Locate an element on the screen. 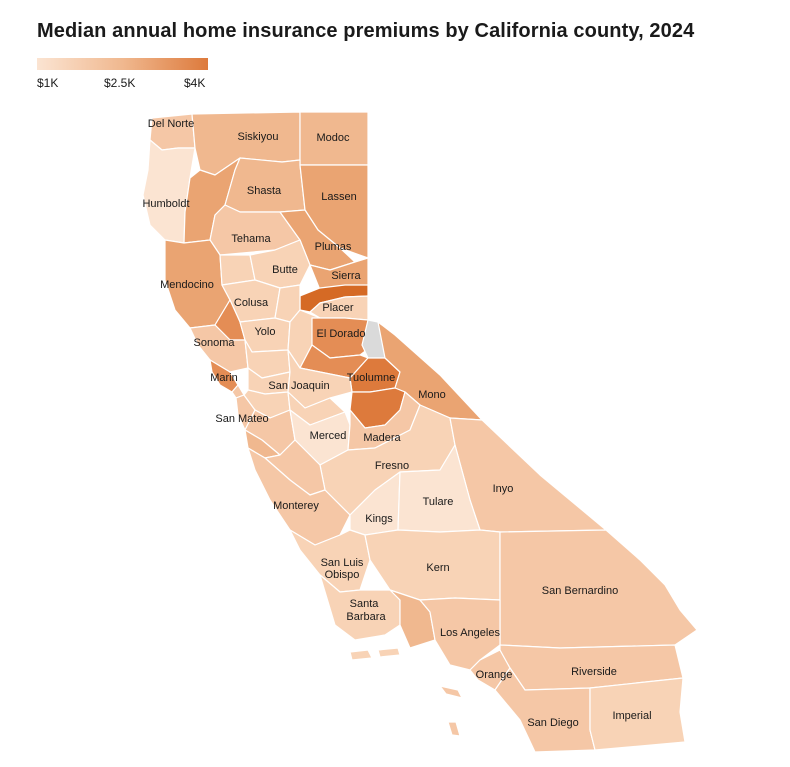  label-el-dorado: El Dorado is located at coordinates (341, 334).